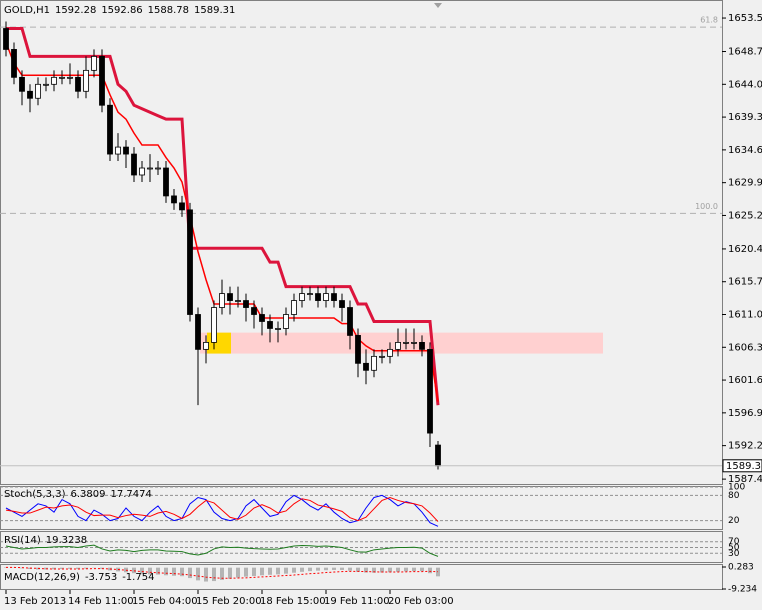  Describe the element at coordinates (745, 18) in the screenshot. I see `y-tick-label: 1653.50` at that location.